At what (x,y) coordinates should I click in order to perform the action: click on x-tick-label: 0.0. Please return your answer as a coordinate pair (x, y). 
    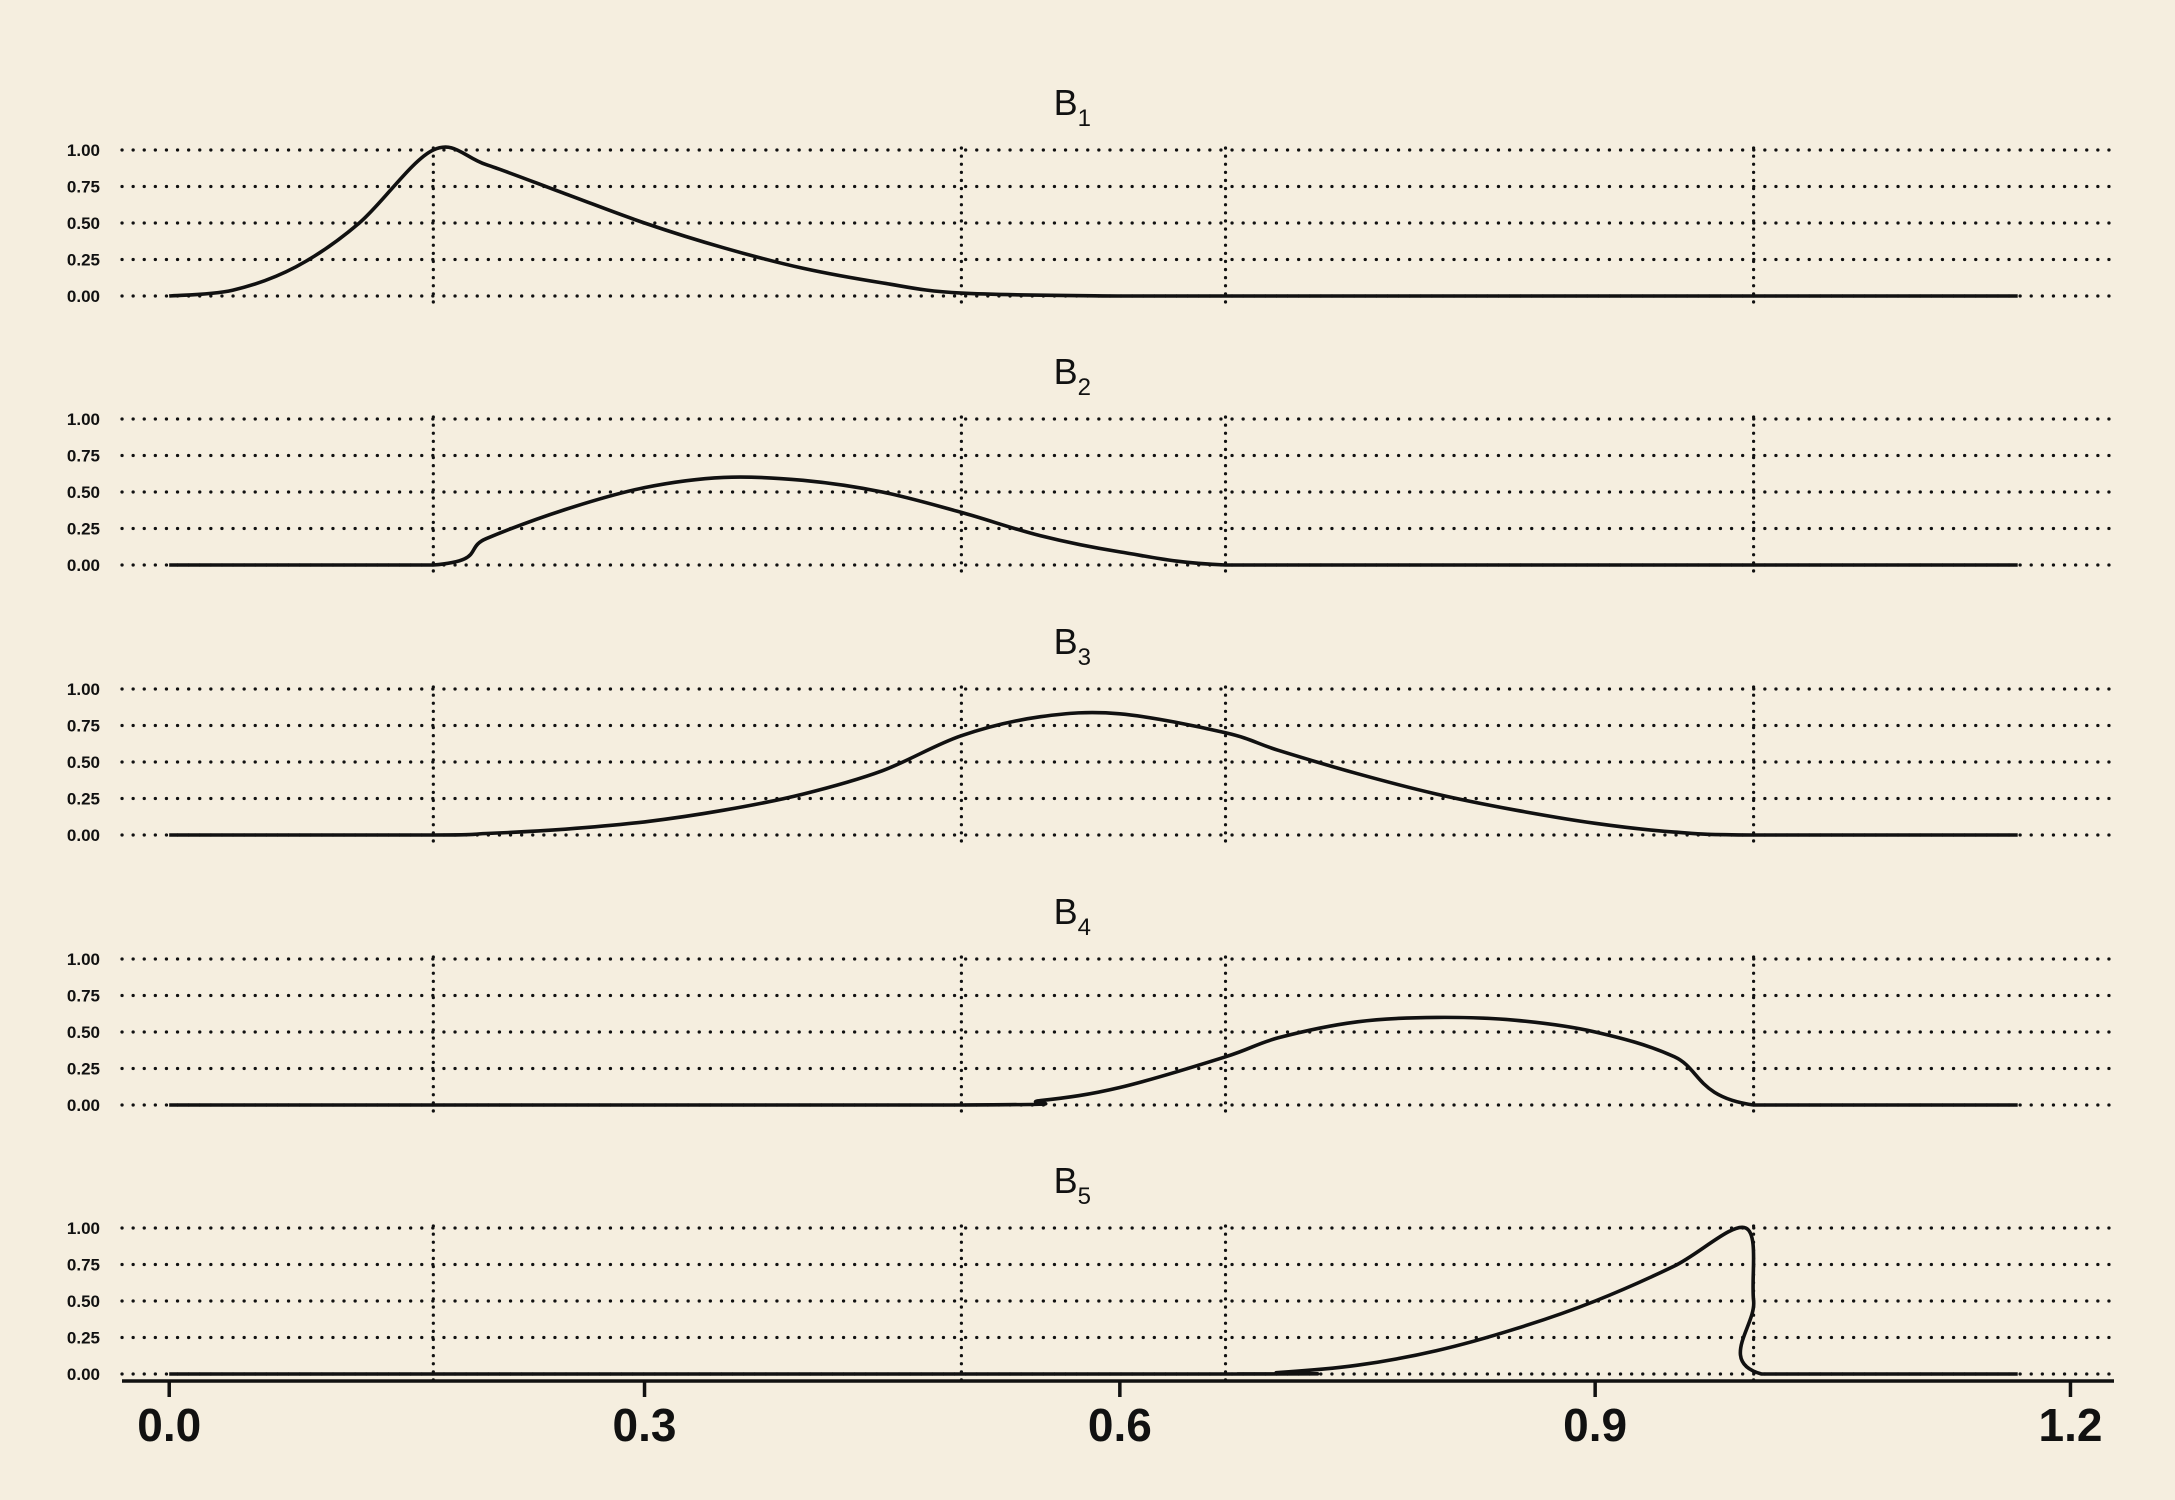
    Looking at the image, I should click on (169, 1425).